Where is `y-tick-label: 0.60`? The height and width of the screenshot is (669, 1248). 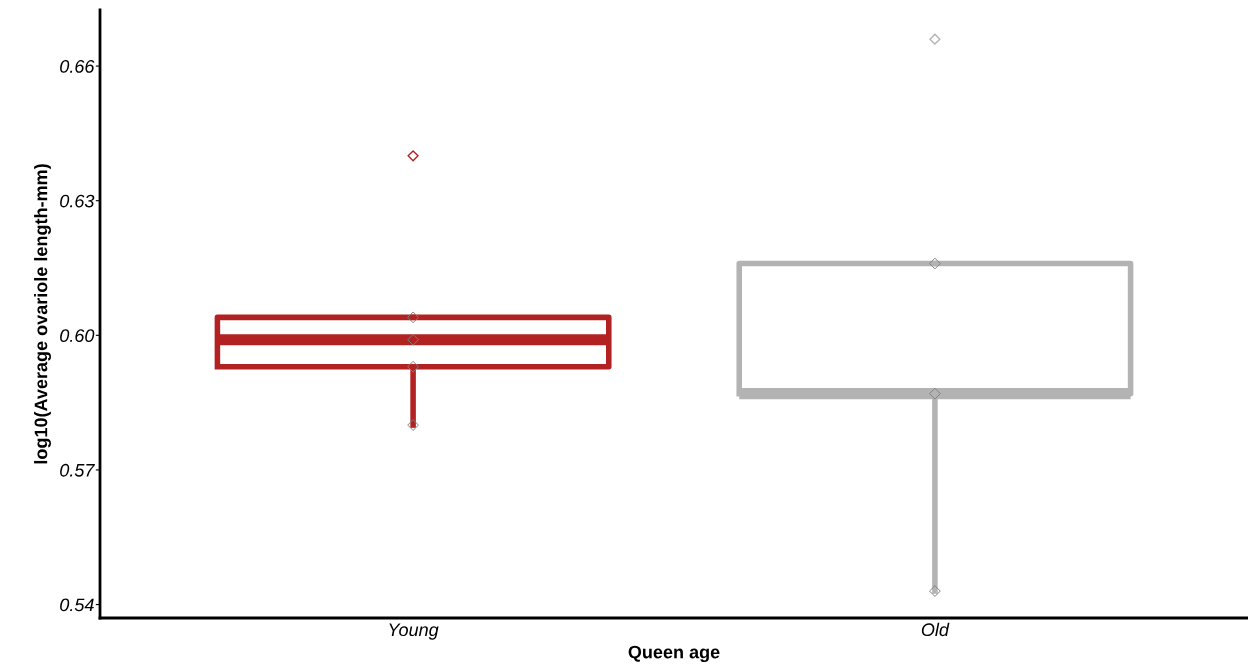
y-tick-label: 0.60 is located at coordinates (77, 336).